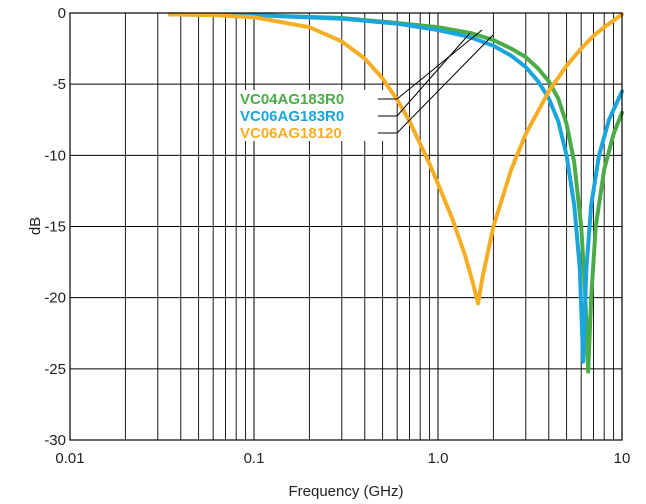 The height and width of the screenshot is (504, 646). Describe the element at coordinates (55, 369) in the screenshot. I see `y-tick-label: -25` at that location.